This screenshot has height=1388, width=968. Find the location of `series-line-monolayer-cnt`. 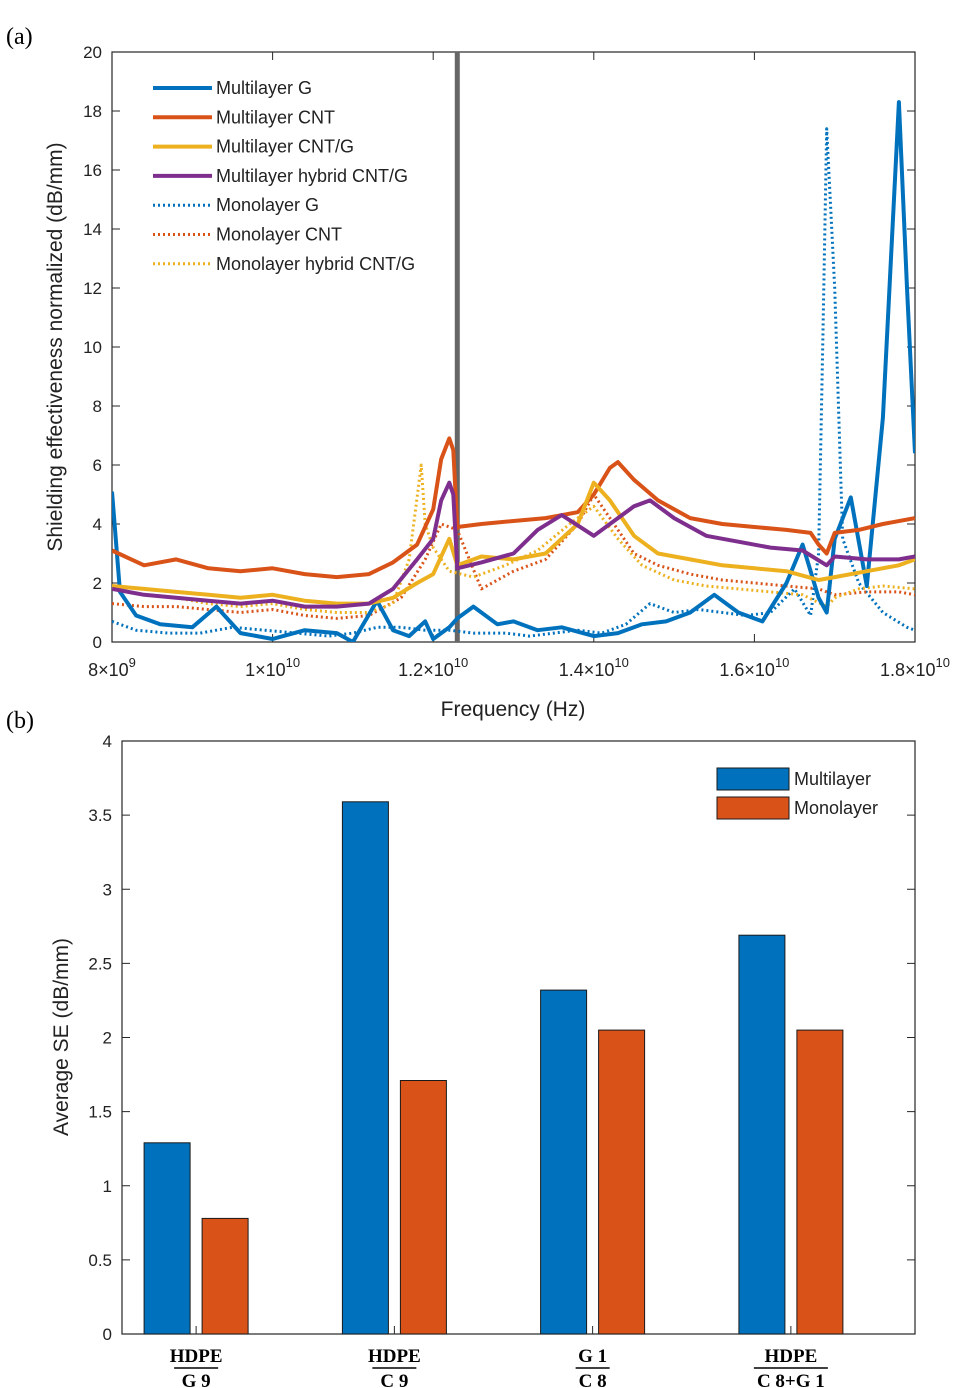

series-line-monolayer-cnt is located at coordinates (513, 556).